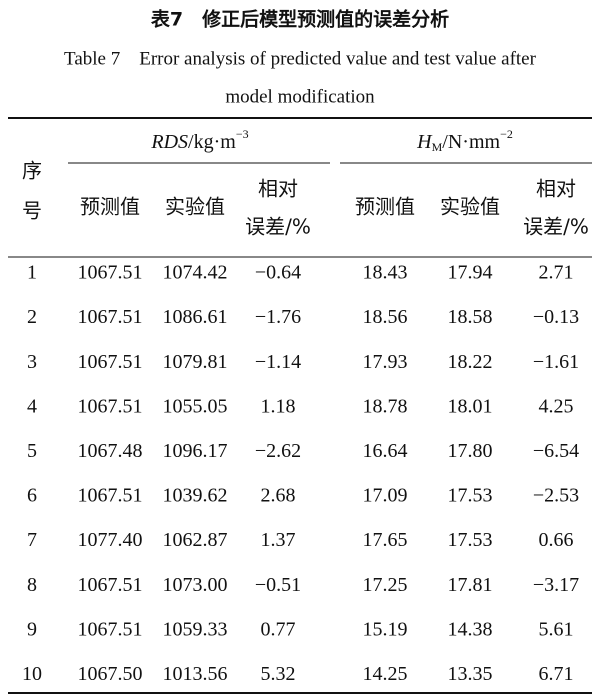 The image size is (600, 700). What do you see at coordinates (32, 451) in the screenshot?
I see `row-index: 5` at bounding box center [32, 451].